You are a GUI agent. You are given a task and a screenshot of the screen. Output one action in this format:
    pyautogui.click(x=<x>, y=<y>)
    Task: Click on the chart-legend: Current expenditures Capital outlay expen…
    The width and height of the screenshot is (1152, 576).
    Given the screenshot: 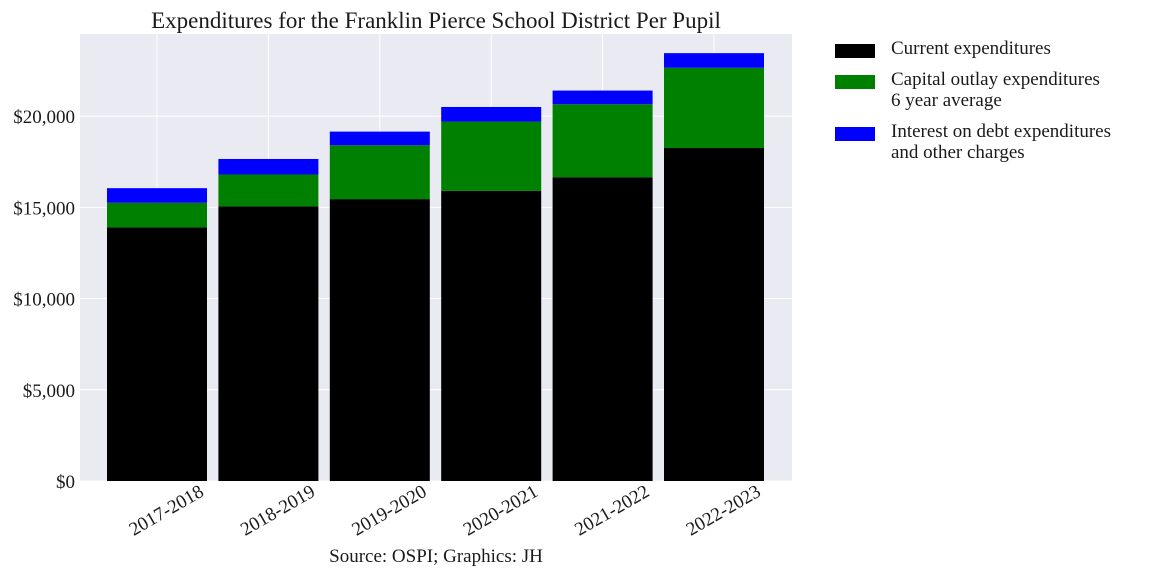 What is the action you would take?
    pyautogui.click(x=990, y=105)
    